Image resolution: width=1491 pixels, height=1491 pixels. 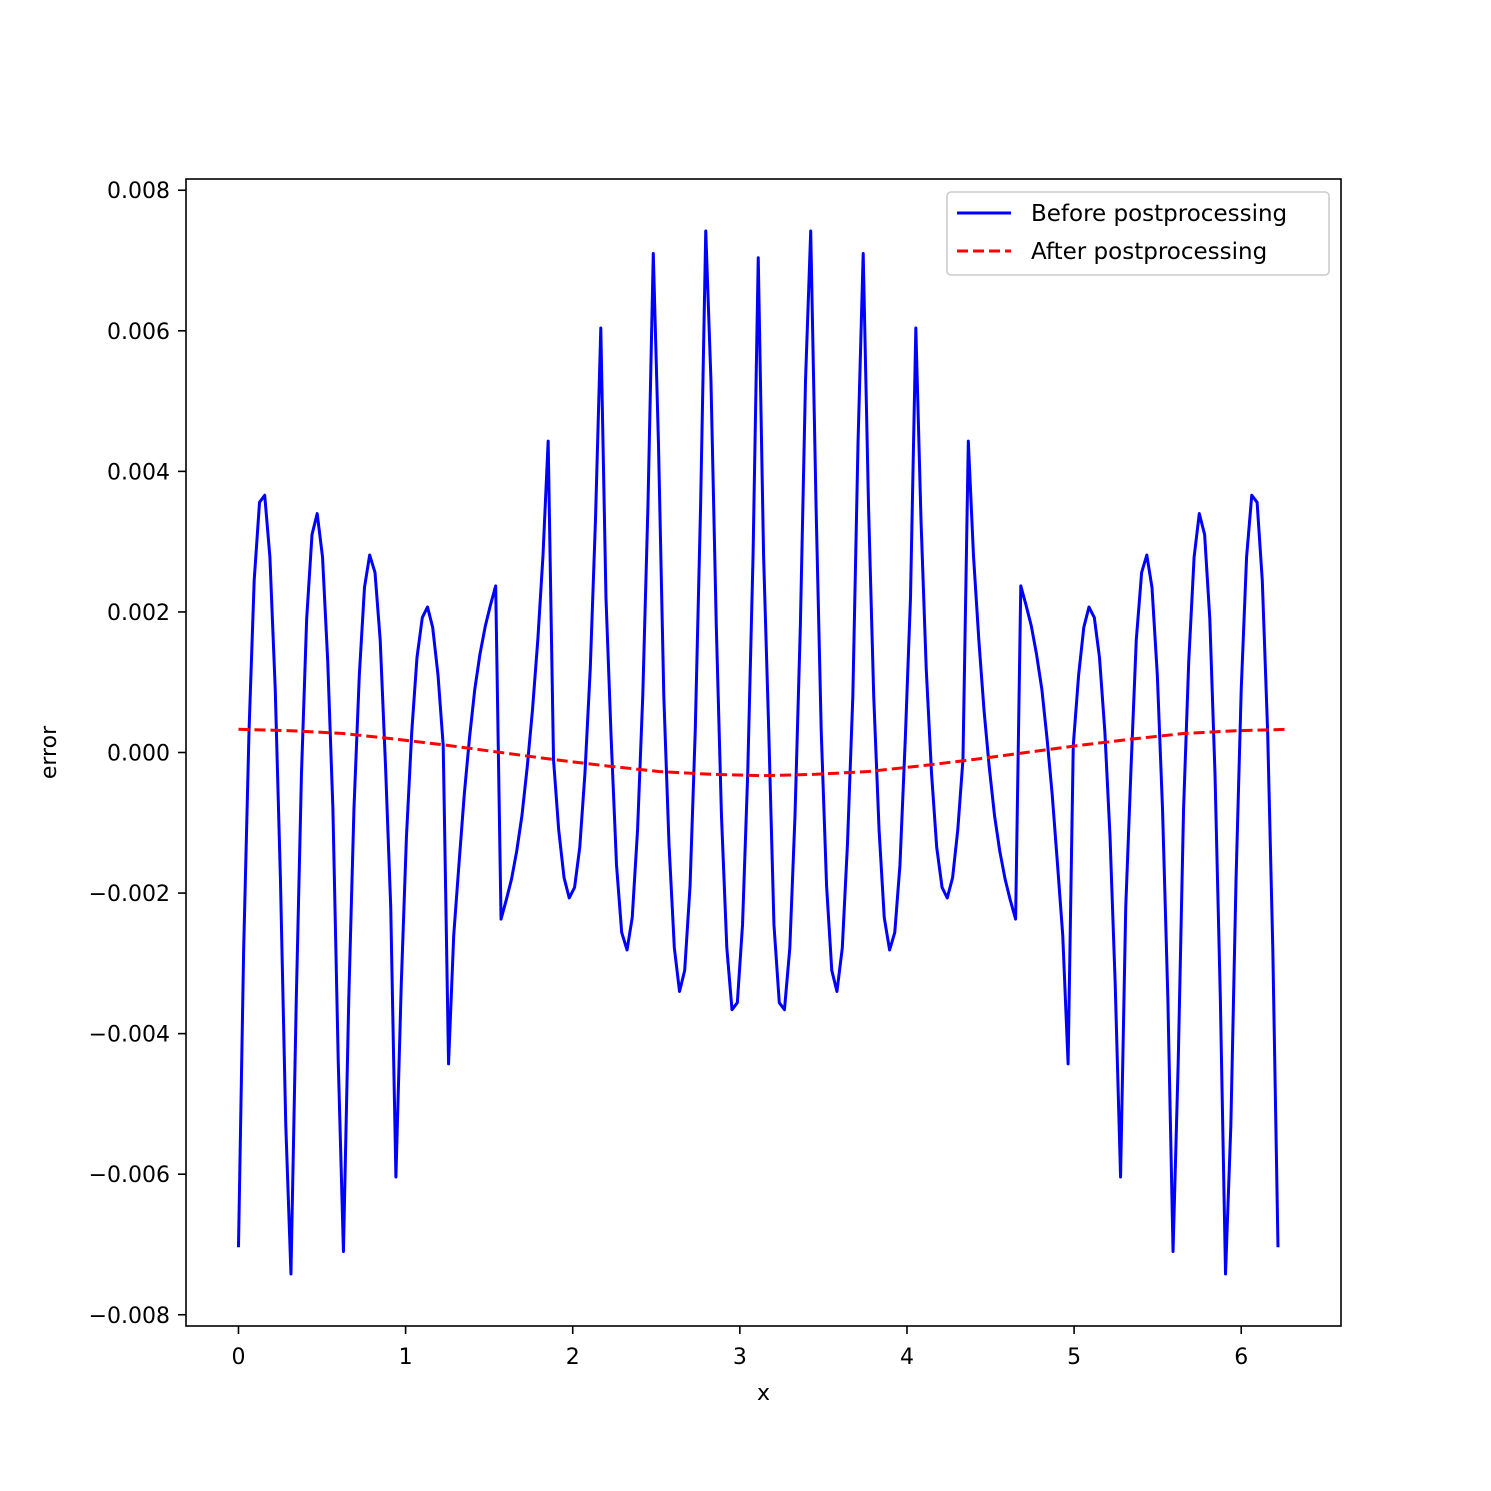 I want to click on y-tick-label: −0.004, so click(x=129, y=1035).